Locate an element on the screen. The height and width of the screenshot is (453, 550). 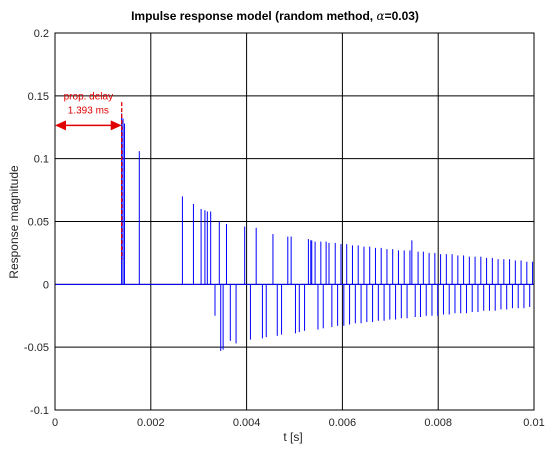
y-tick-label-1: -0.05 is located at coordinates (36, 348).